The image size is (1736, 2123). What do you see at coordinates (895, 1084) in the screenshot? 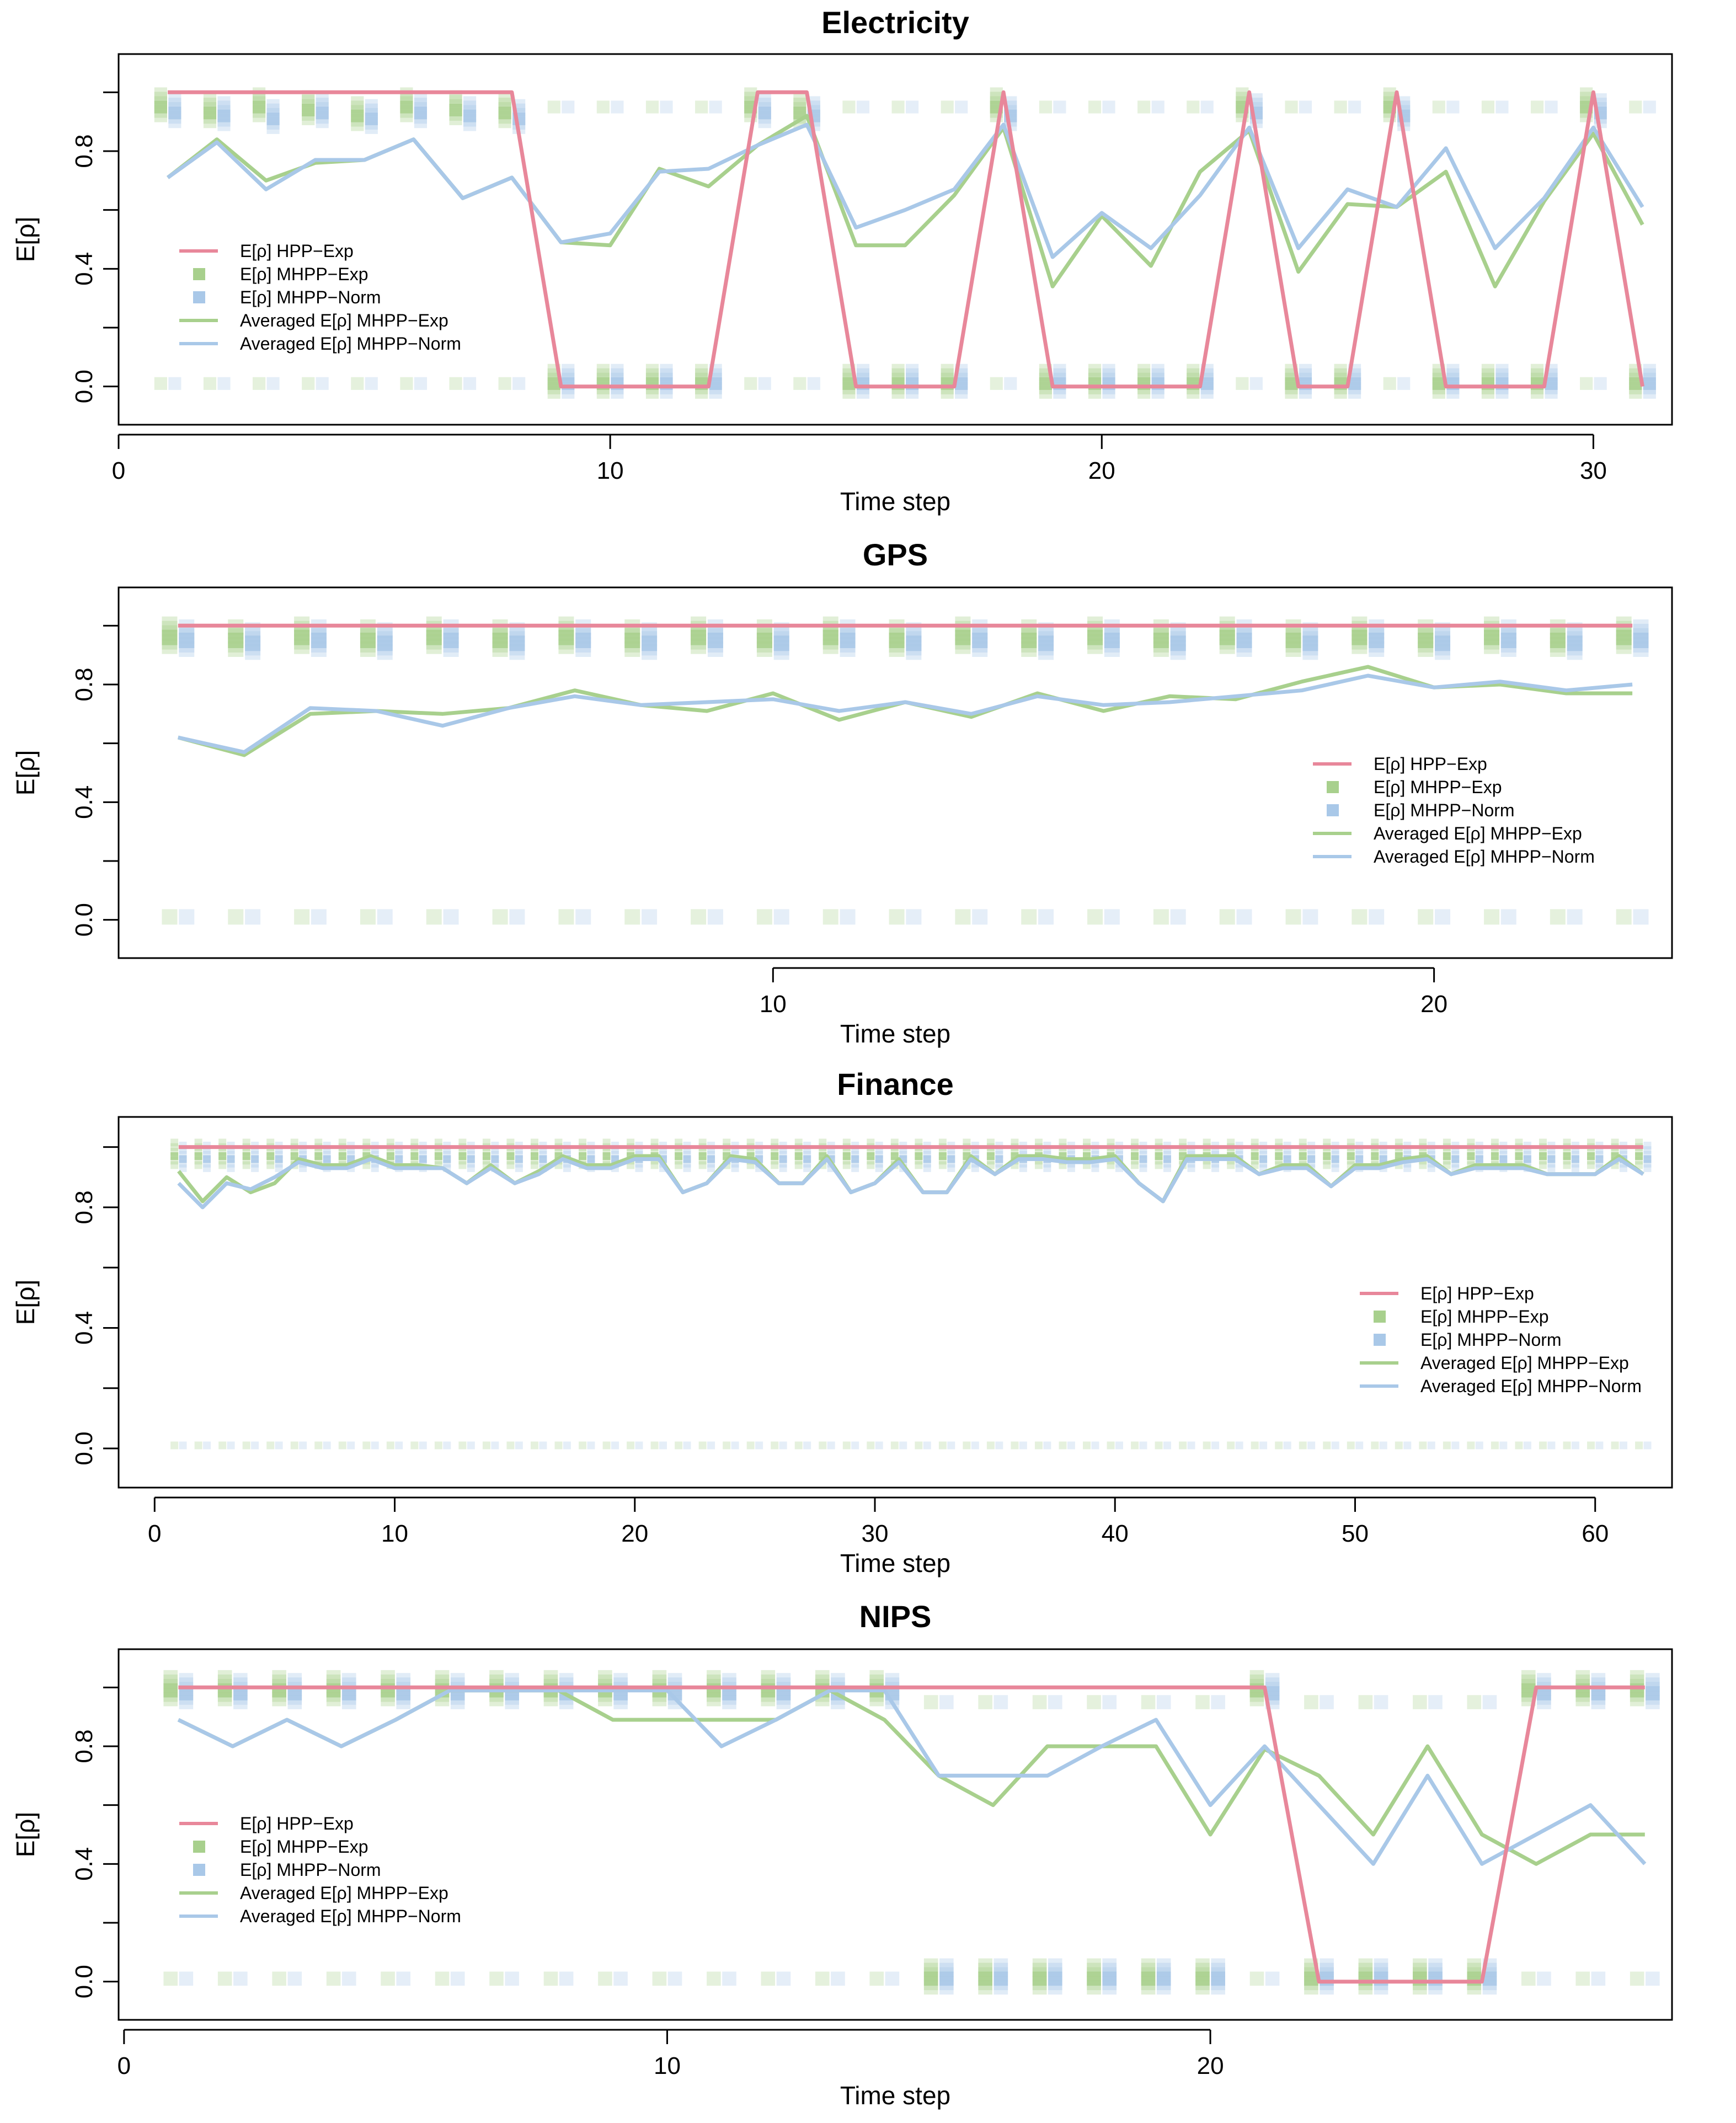
I see `chart-title: Finance` at bounding box center [895, 1084].